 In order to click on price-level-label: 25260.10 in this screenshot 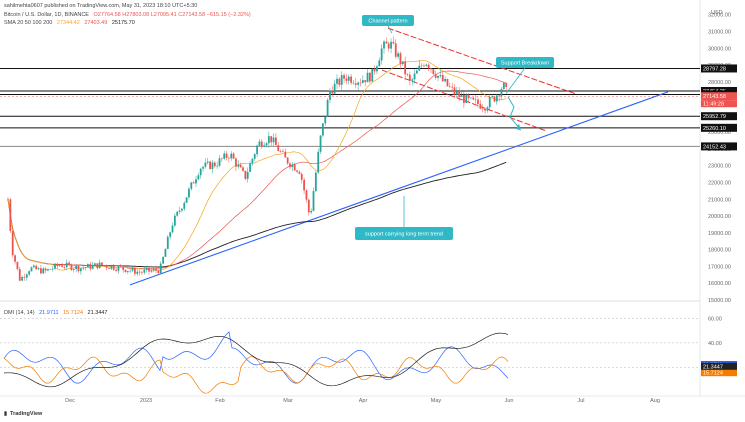, I will do `click(714, 129)`.